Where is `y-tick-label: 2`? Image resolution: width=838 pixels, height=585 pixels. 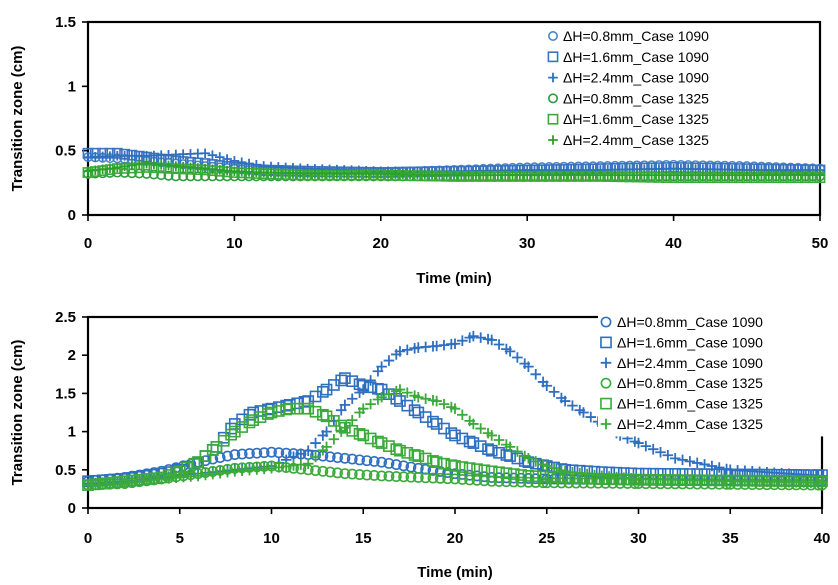
y-tick-label: 2 is located at coordinates (72, 355).